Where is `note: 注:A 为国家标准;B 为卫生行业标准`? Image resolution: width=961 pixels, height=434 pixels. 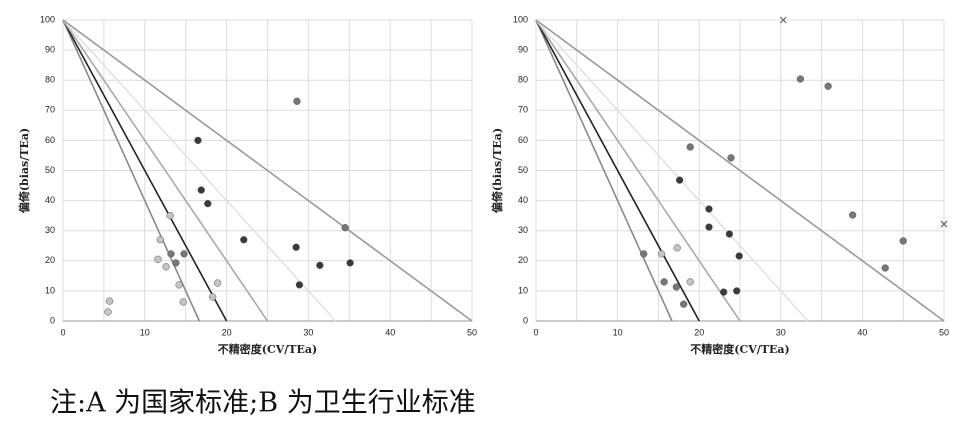 note: 注:A 为国家标准;B 为卫生行业标准 is located at coordinates (263, 403).